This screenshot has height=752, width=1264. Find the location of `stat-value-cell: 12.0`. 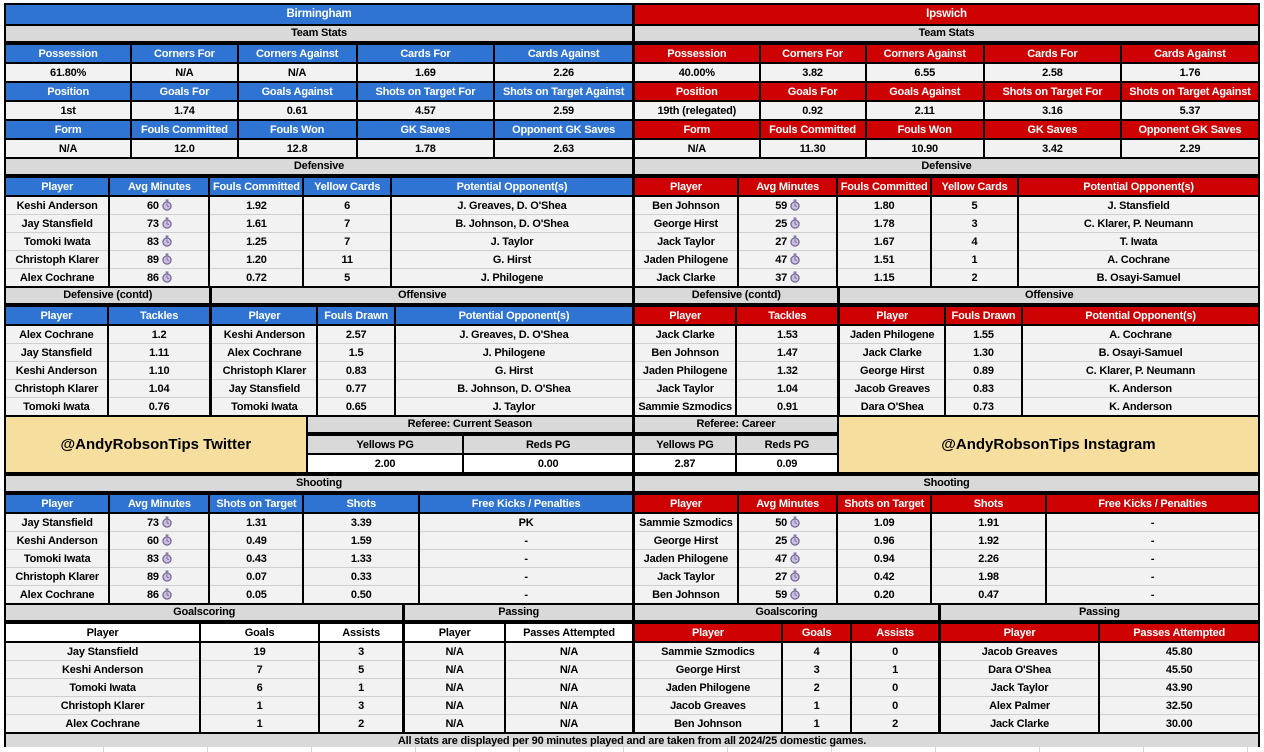

stat-value-cell: 12.0 is located at coordinates (184, 147).